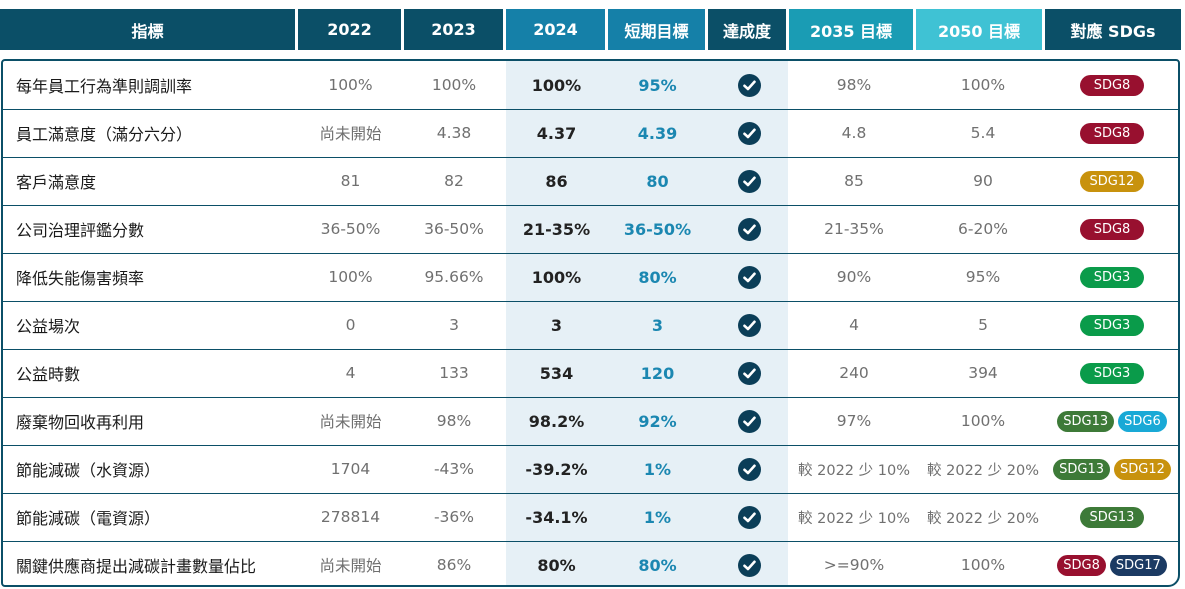 This screenshot has height=589, width=1185. What do you see at coordinates (454, 517) in the screenshot?
I see `value-2023: -36%` at bounding box center [454, 517].